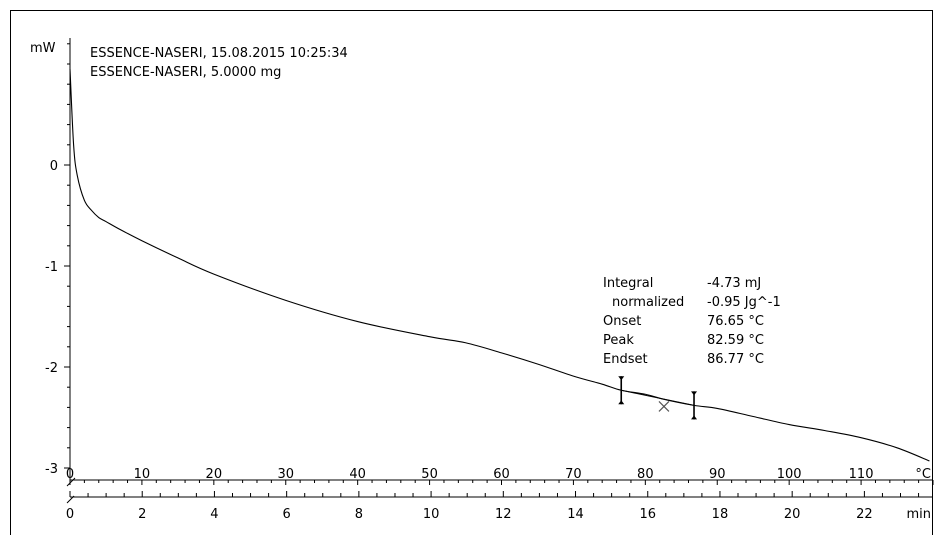 The height and width of the screenshot is (535, 945). I want to click on temp-tick-label: 90, so click(717, 474).